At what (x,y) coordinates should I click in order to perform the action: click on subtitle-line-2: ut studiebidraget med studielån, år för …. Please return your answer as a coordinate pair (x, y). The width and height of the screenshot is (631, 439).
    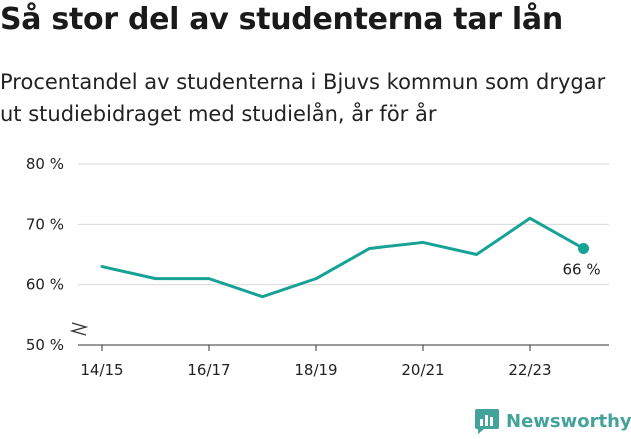
    Looking at the image, I should click on (218, 114).